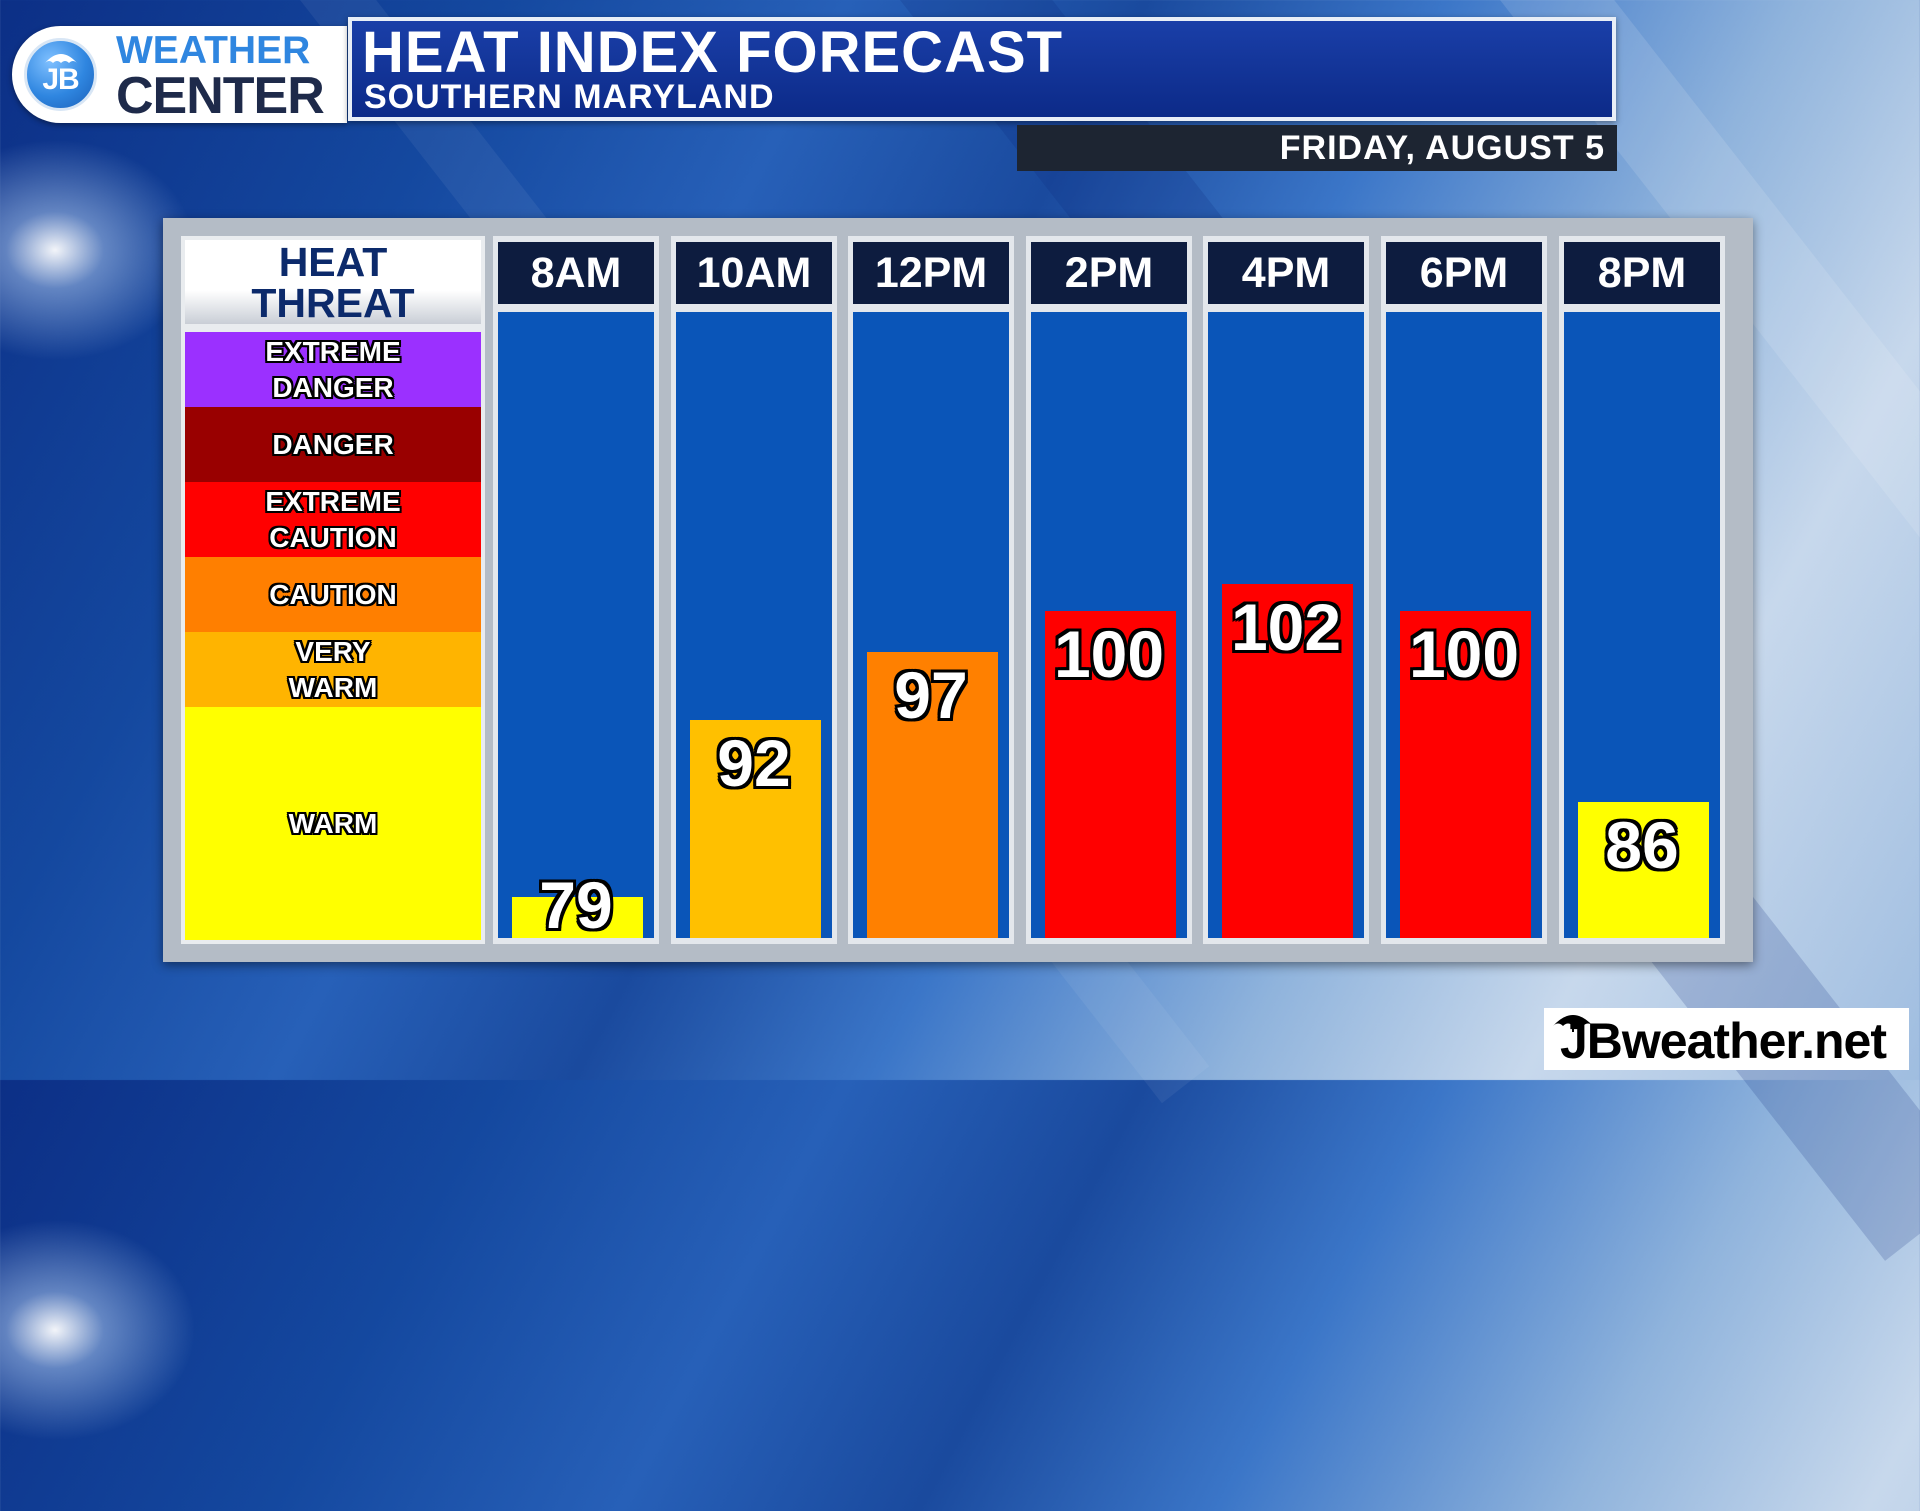 The width and height of the screenshot is (1920, 1511). What do you see at coordinates (333, 519) in the screenshot?
I see `legend-band: EXTREME CAUTION` at bounding box center [333, 519].